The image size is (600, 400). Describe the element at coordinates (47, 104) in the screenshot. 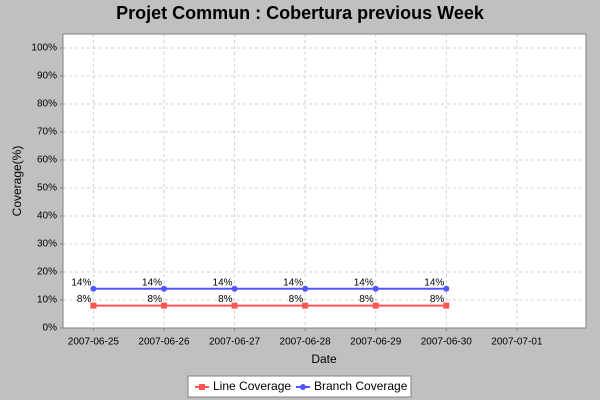

I see `y-tick-label: 80%` at that location.